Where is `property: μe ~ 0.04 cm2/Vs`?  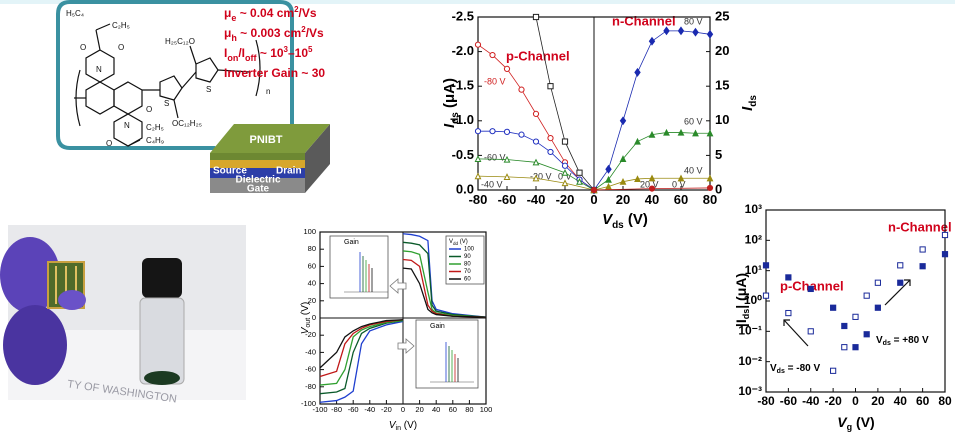 property: μe ~ 0.04 cm2/Vs is located at coordinates (270, 14).